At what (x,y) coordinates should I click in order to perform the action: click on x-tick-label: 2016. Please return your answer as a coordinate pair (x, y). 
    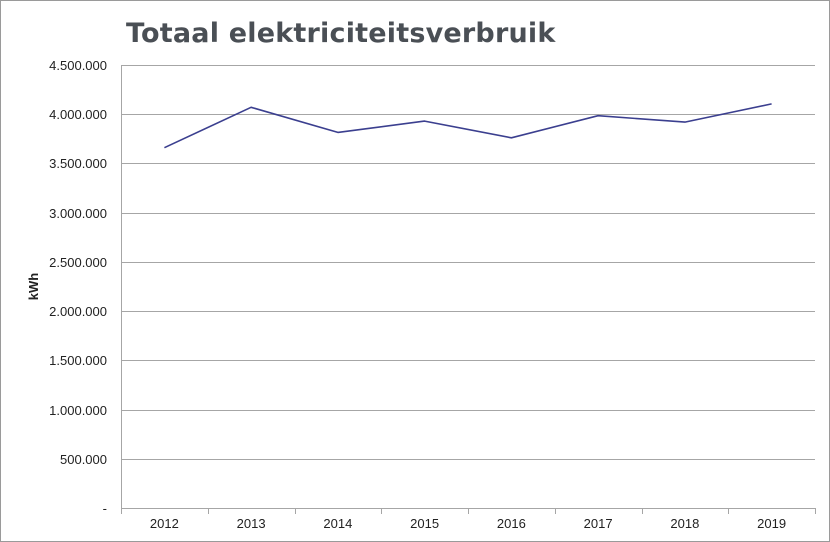
    Looking at the image, I should click on (511, 523).